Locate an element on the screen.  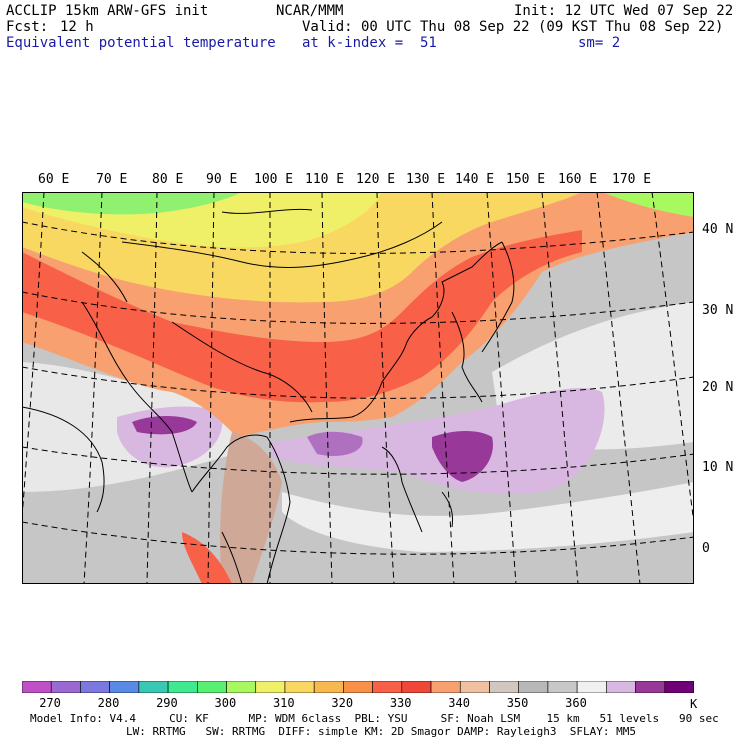
lon-label: 70 E is located at coordinates (112, 179).